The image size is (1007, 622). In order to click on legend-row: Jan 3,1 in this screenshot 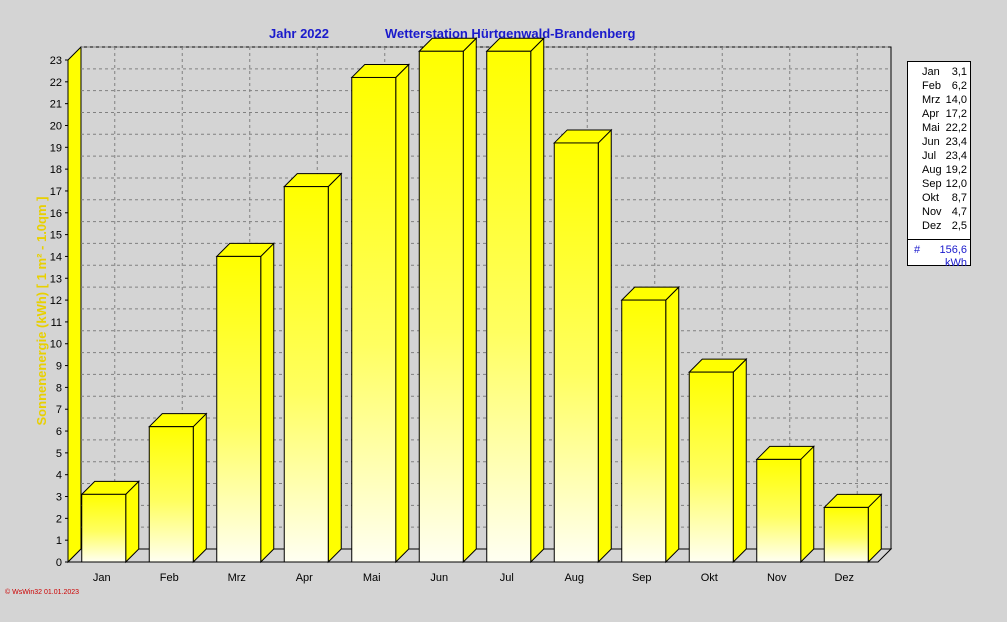, I will do `click(939, 72)`.